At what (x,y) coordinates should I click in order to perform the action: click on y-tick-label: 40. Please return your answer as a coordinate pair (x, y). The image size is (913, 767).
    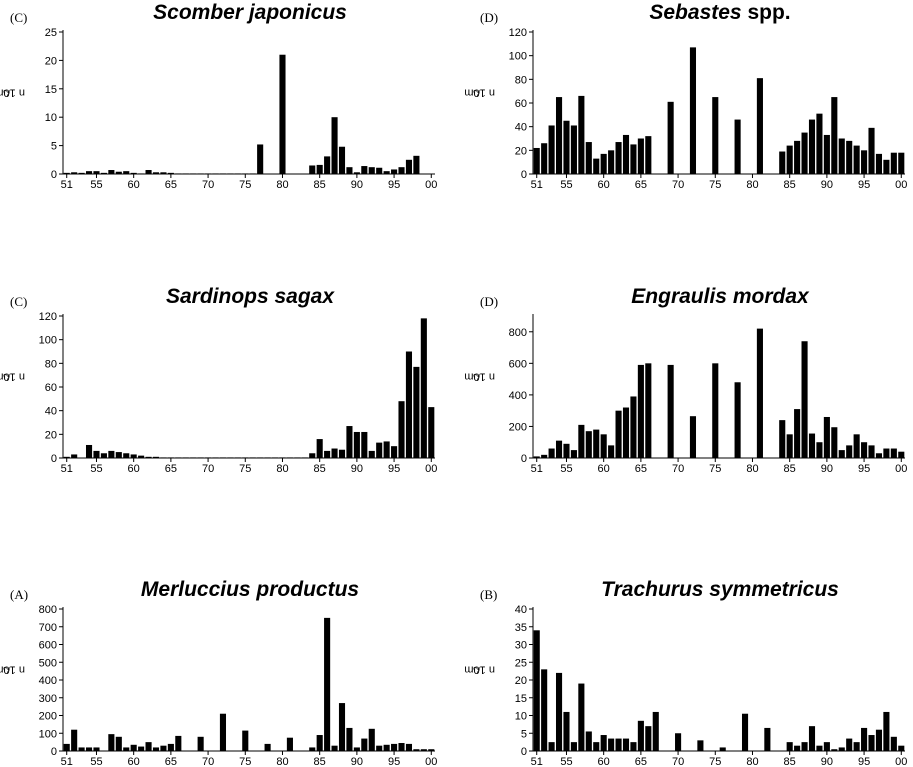
    Looking at the image, I should click on (521, 610).